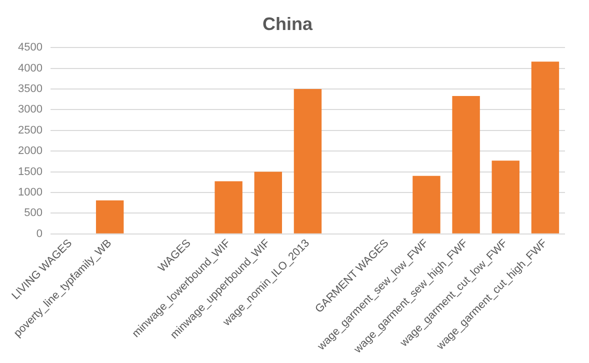  What do you see at coordinates (30, 48) in the screenshot?
I see `y-tick-label: 4500` at bounding box center [30, 48].